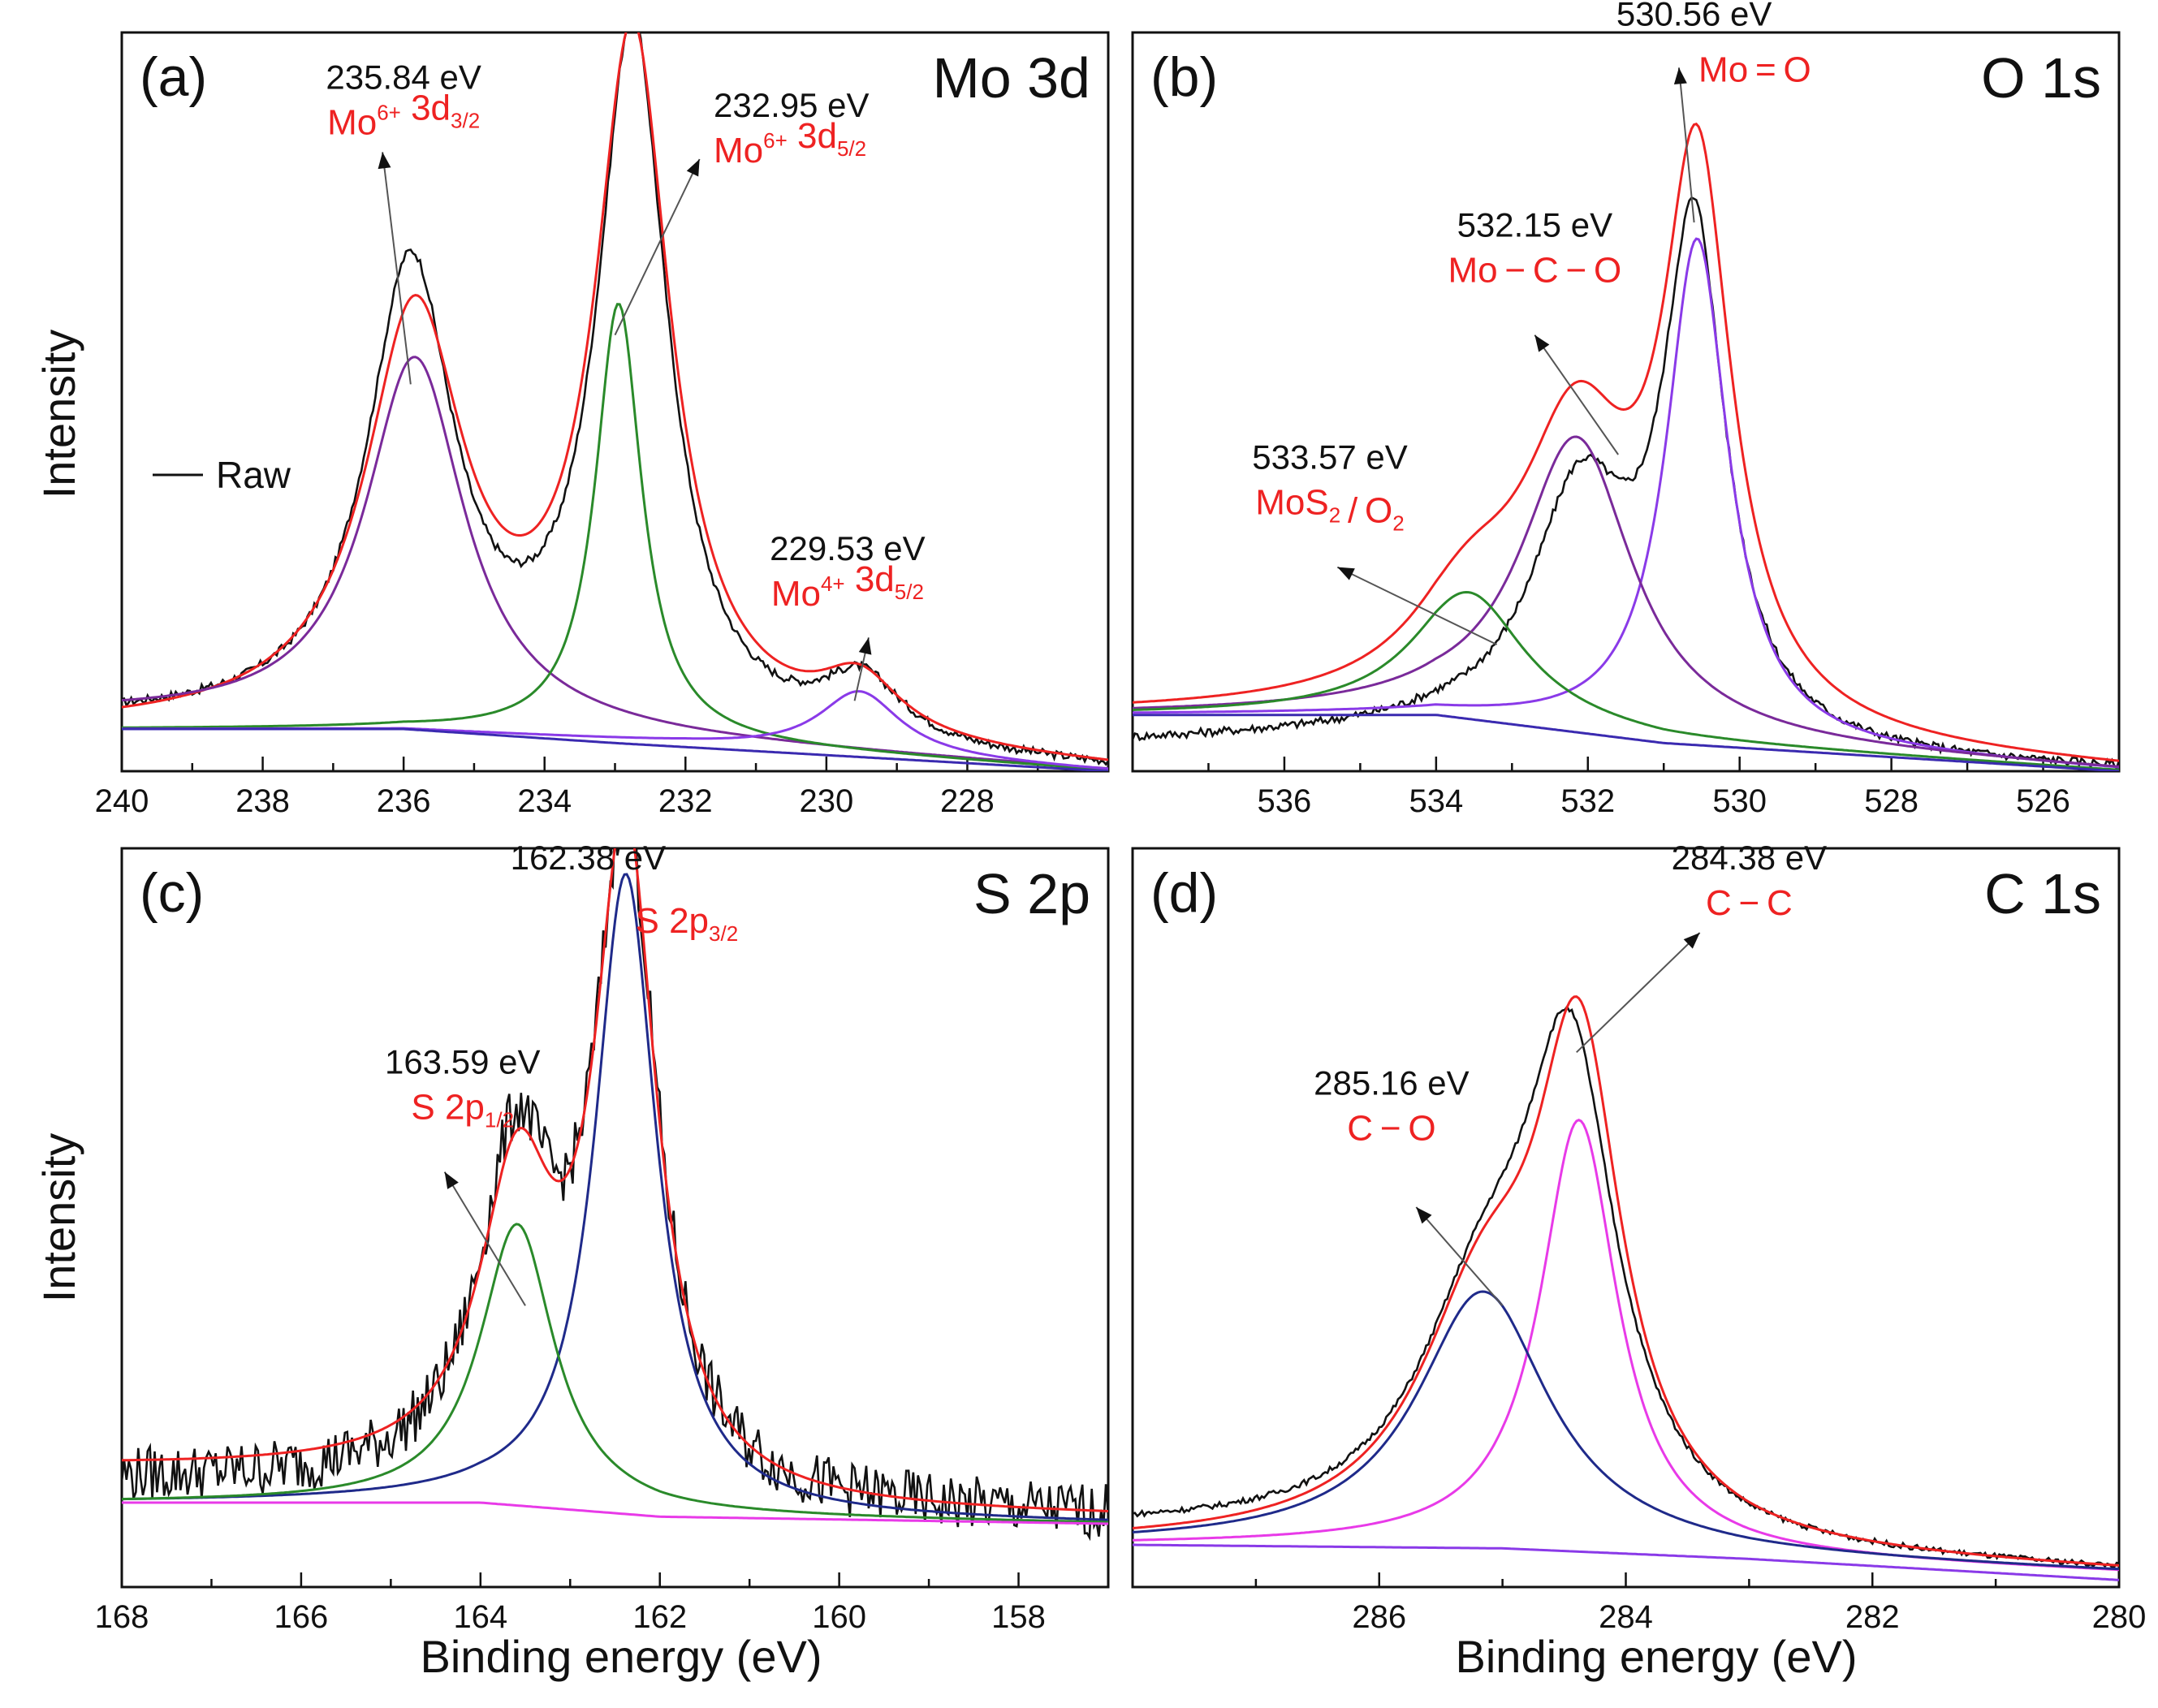 The image size is (2158, 1708). Describe the element at coordinates (480, 1617) in the screenshot. I see `x-tick-label: 164` at that location.